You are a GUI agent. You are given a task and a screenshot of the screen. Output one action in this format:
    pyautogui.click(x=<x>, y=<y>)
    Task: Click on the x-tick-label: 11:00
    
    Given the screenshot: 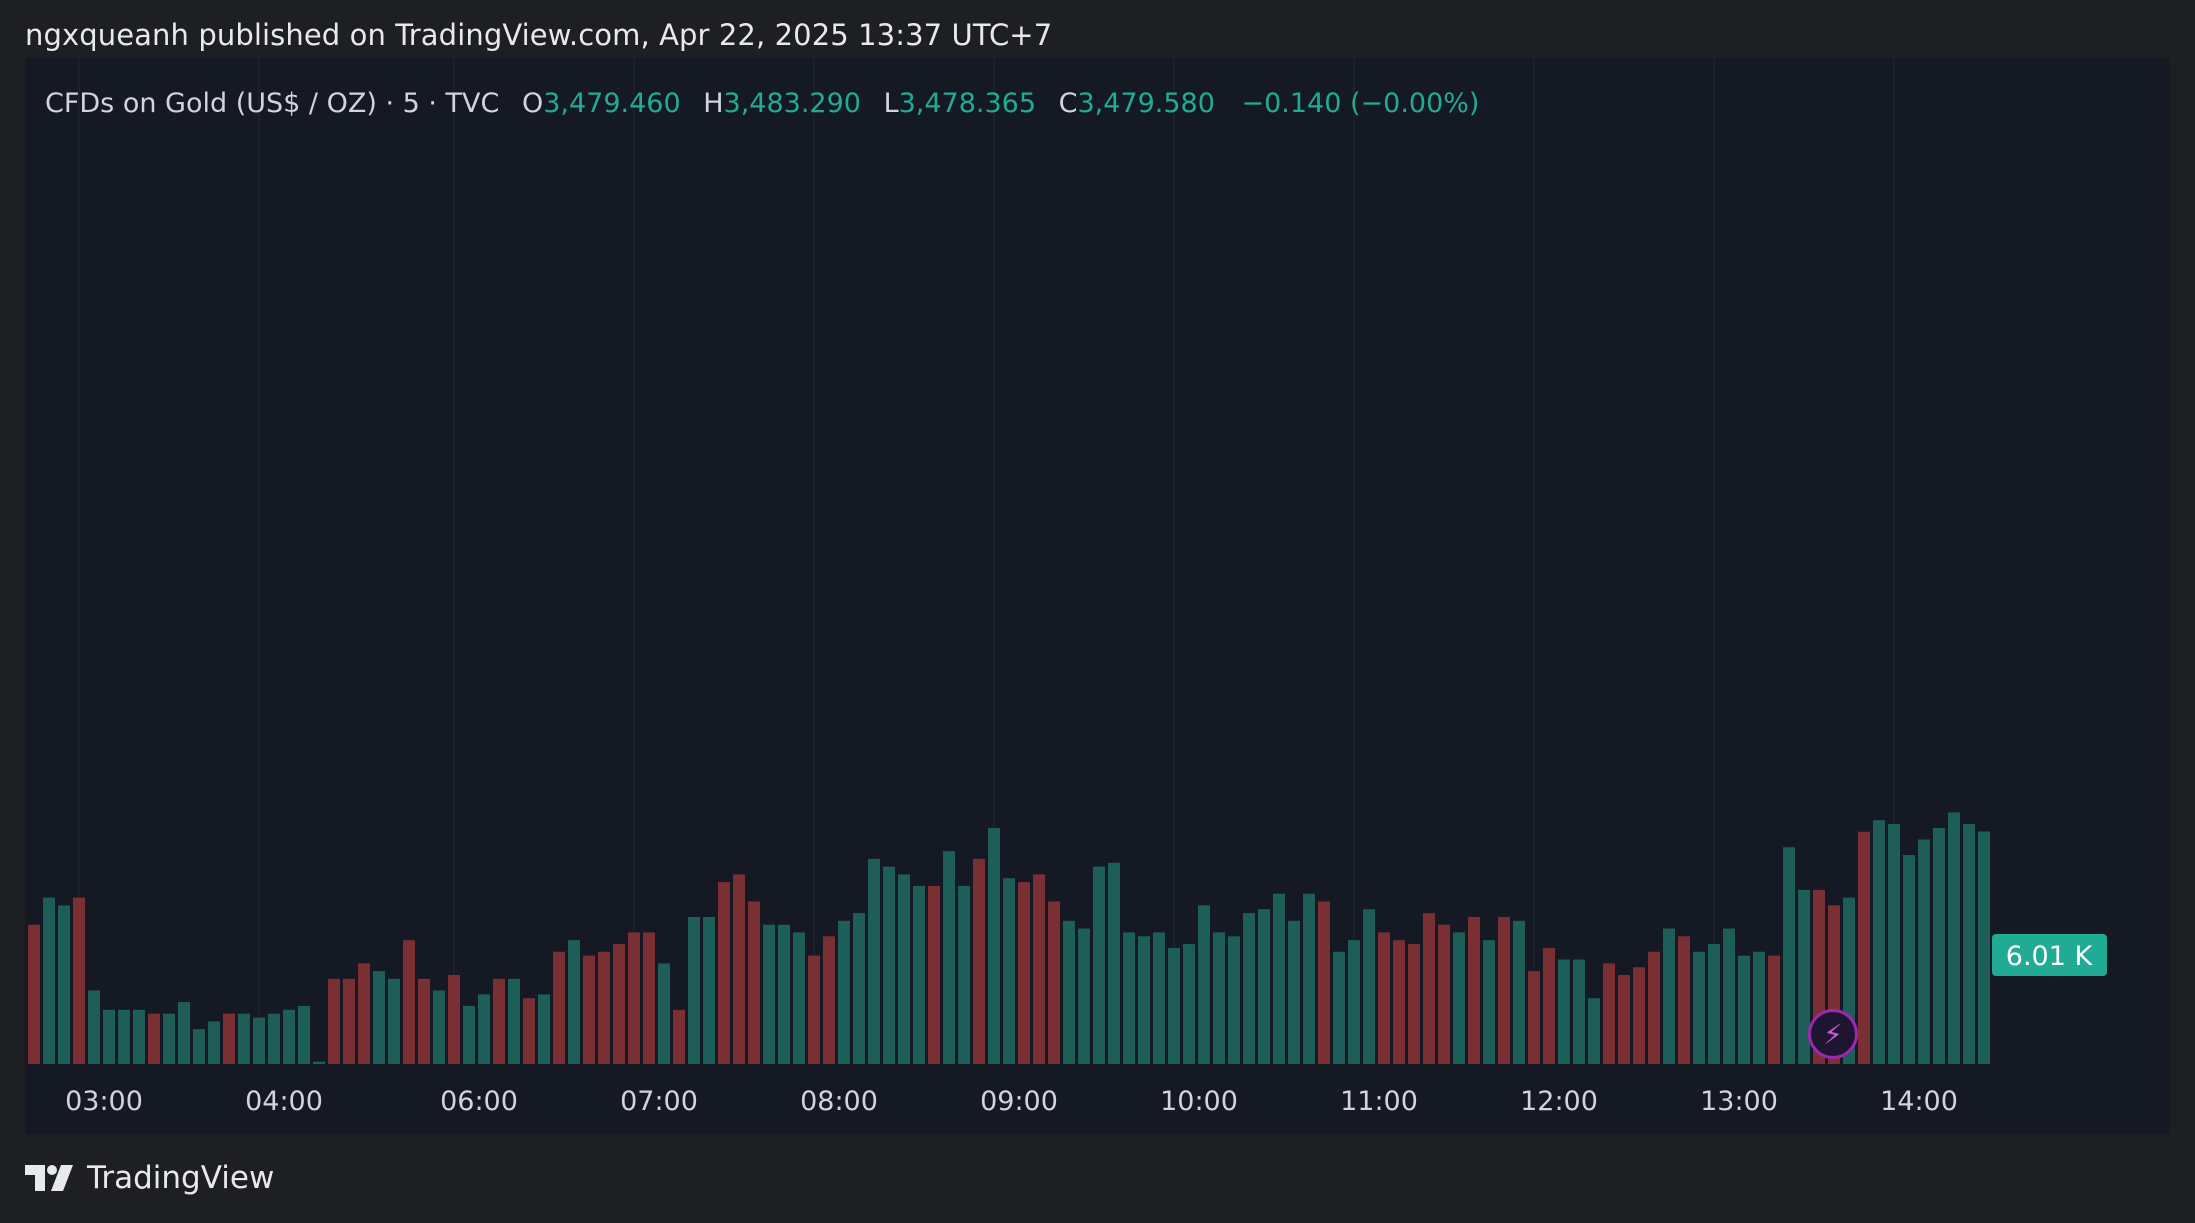 What is the action you would take?
    pyautogui.click(x=1379, y=1101)
    